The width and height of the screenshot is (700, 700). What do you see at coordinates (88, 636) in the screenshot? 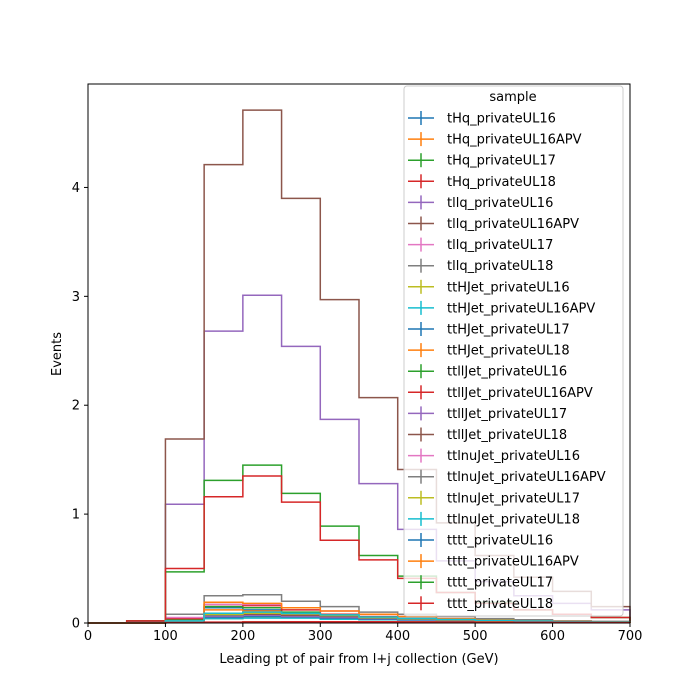
I see `x-tick-label: 0` at bounding box center [88, 636].